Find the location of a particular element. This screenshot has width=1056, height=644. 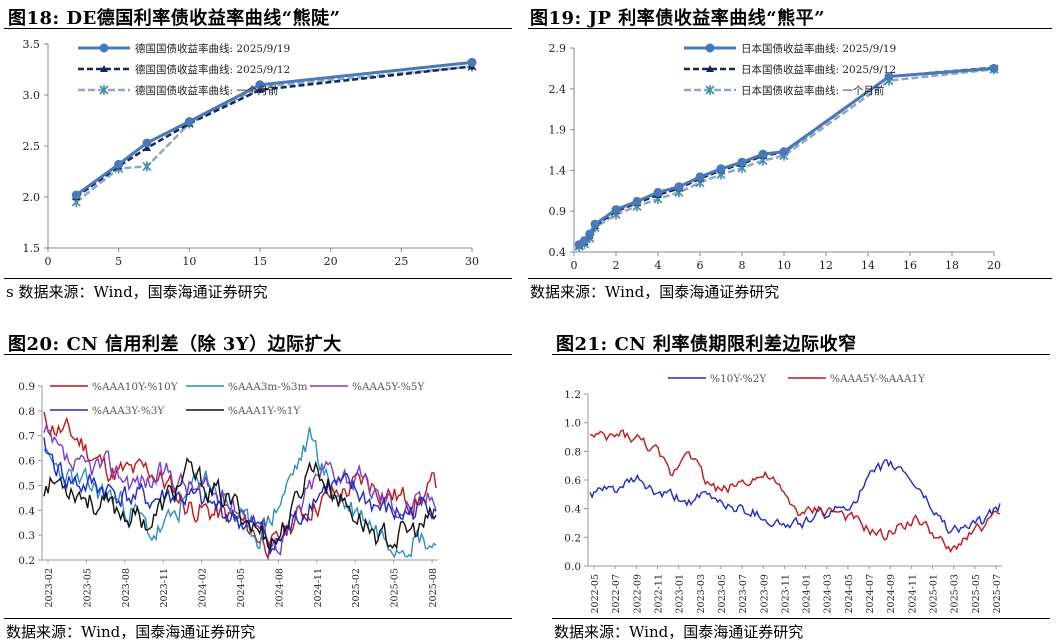

y-tick-label: 1.5 is located at coordinates (32, 248).